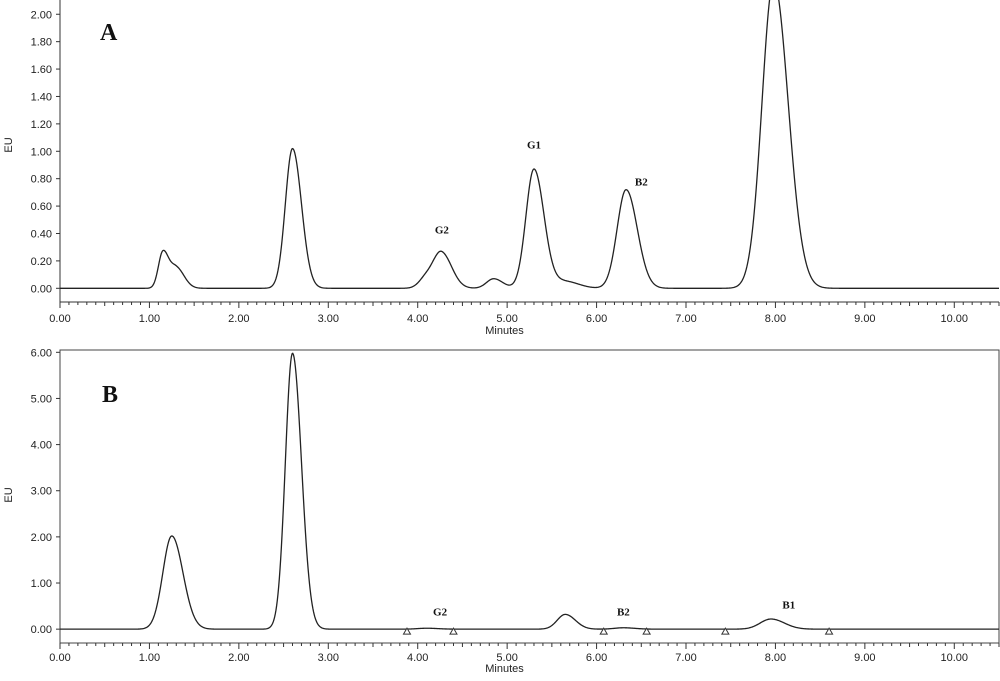 The height and width of the screenshot is (681, 1000). I want to click on panel-b-peak-label-b1: B1, so click(788, 605).